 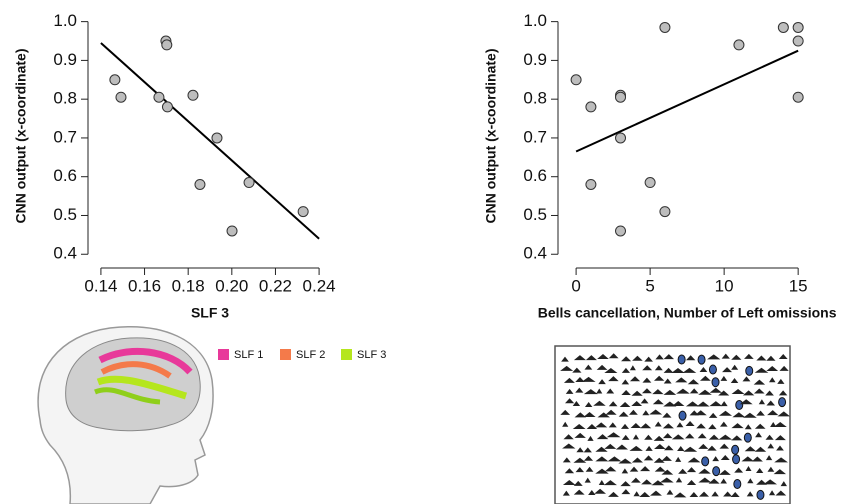 I want to click on bells-test-sheet, so click(x=672, y=424).